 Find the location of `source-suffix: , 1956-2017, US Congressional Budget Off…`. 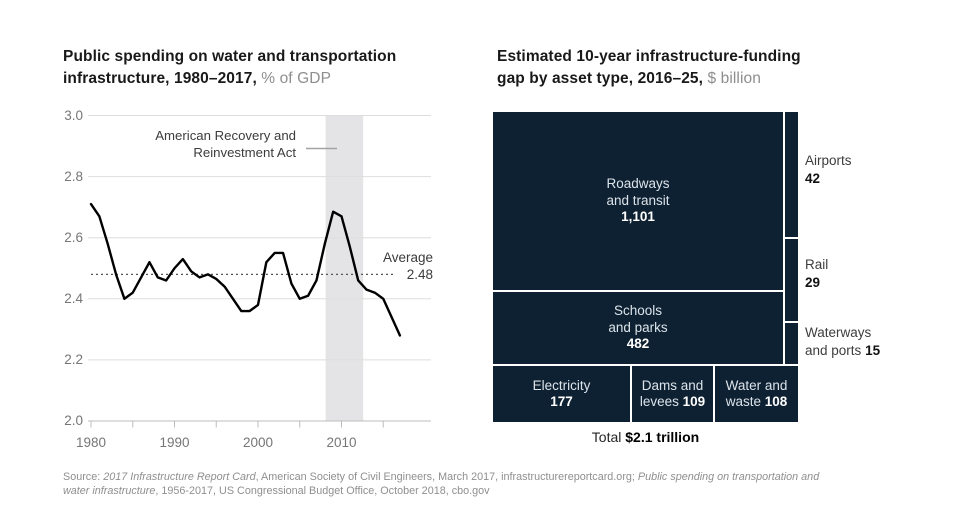

source-suffix: , 1956-2017, US Congressional Budget Off… is located at coordinates (322, 491).